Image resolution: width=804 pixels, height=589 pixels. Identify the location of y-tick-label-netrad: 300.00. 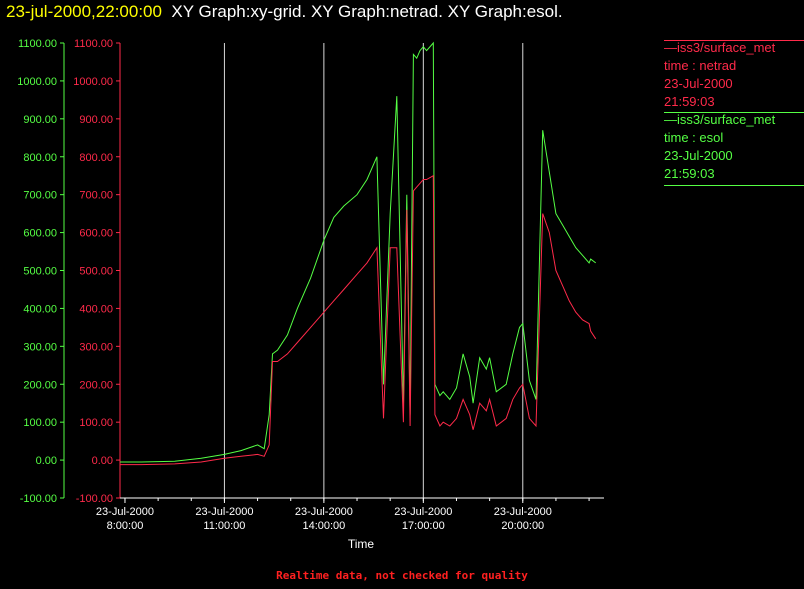
(96, 347).